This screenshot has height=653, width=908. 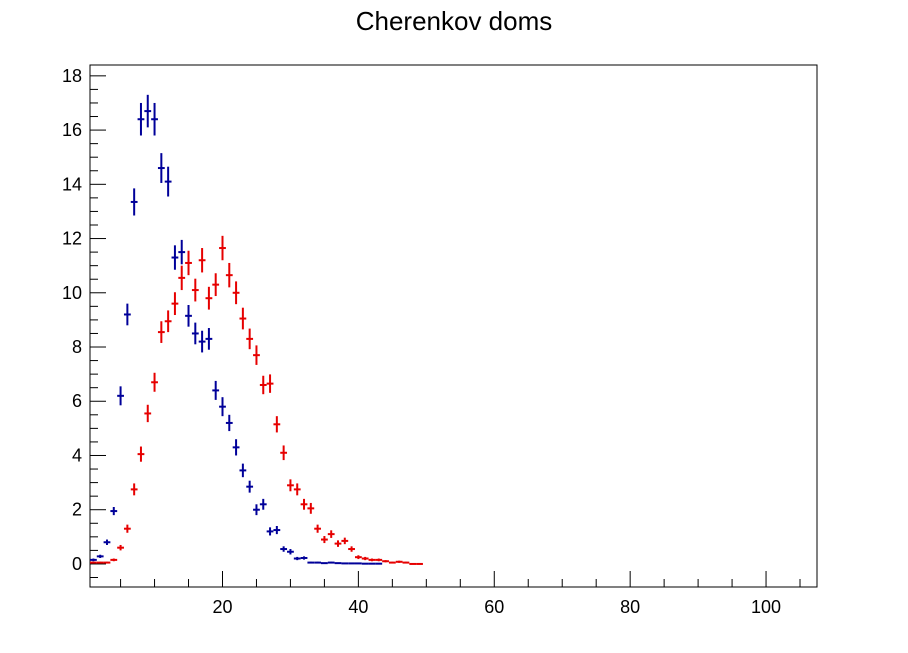 What do you see at coordinates (72, 184) in the screenshot?
I see `y-tick-label: 14` at bounding box center [72, 184].